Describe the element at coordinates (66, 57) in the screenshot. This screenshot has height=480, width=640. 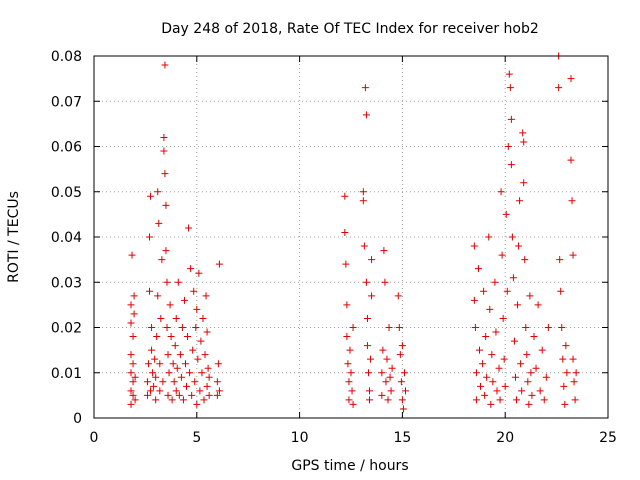
I see `y-tick-label: 0.08` at that location.